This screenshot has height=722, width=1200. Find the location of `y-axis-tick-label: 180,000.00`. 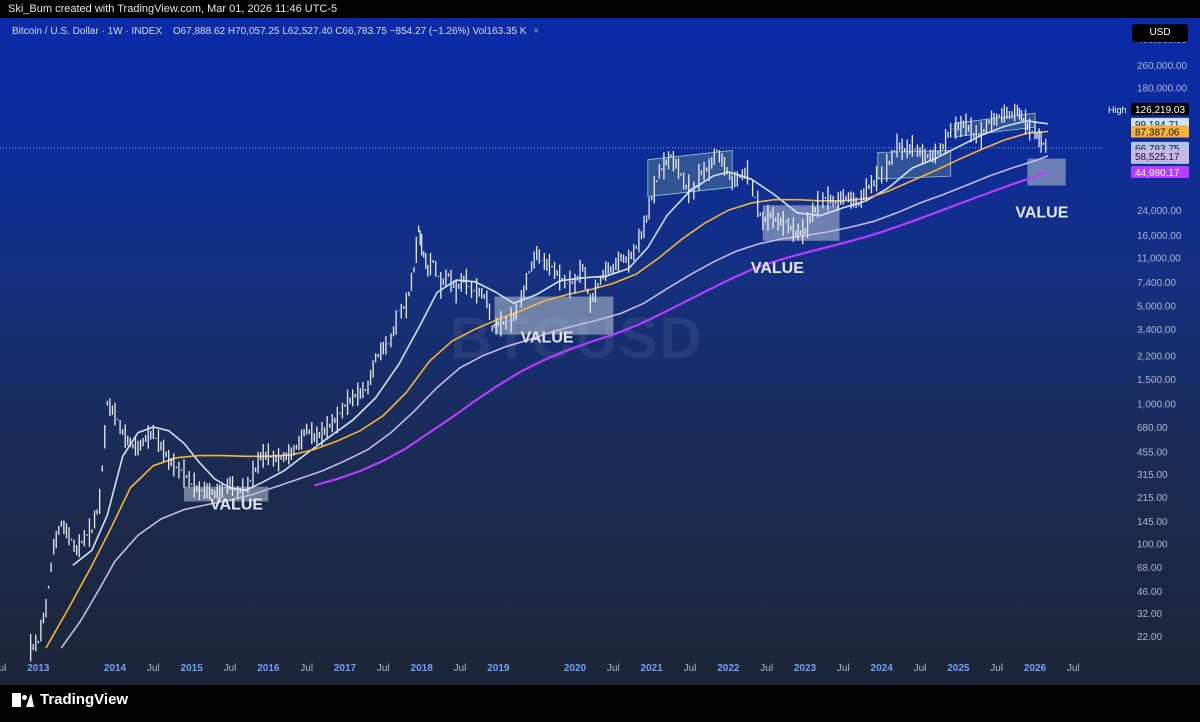

y-axis-tick-label: 180,000.00 is located at coordinates (1162, 89).